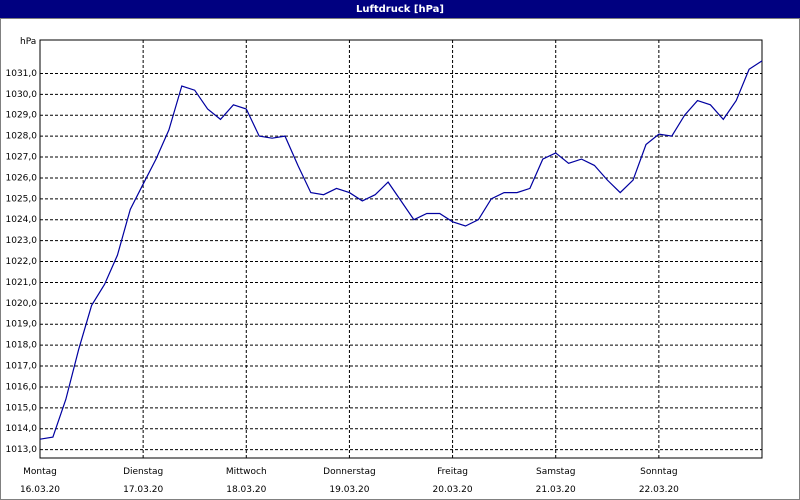 The height and width of the screenshot is (500, 800). Describe the element at coordinates (28, 42) in the screenshot. I see `y-axis-label: hPa` at that location.